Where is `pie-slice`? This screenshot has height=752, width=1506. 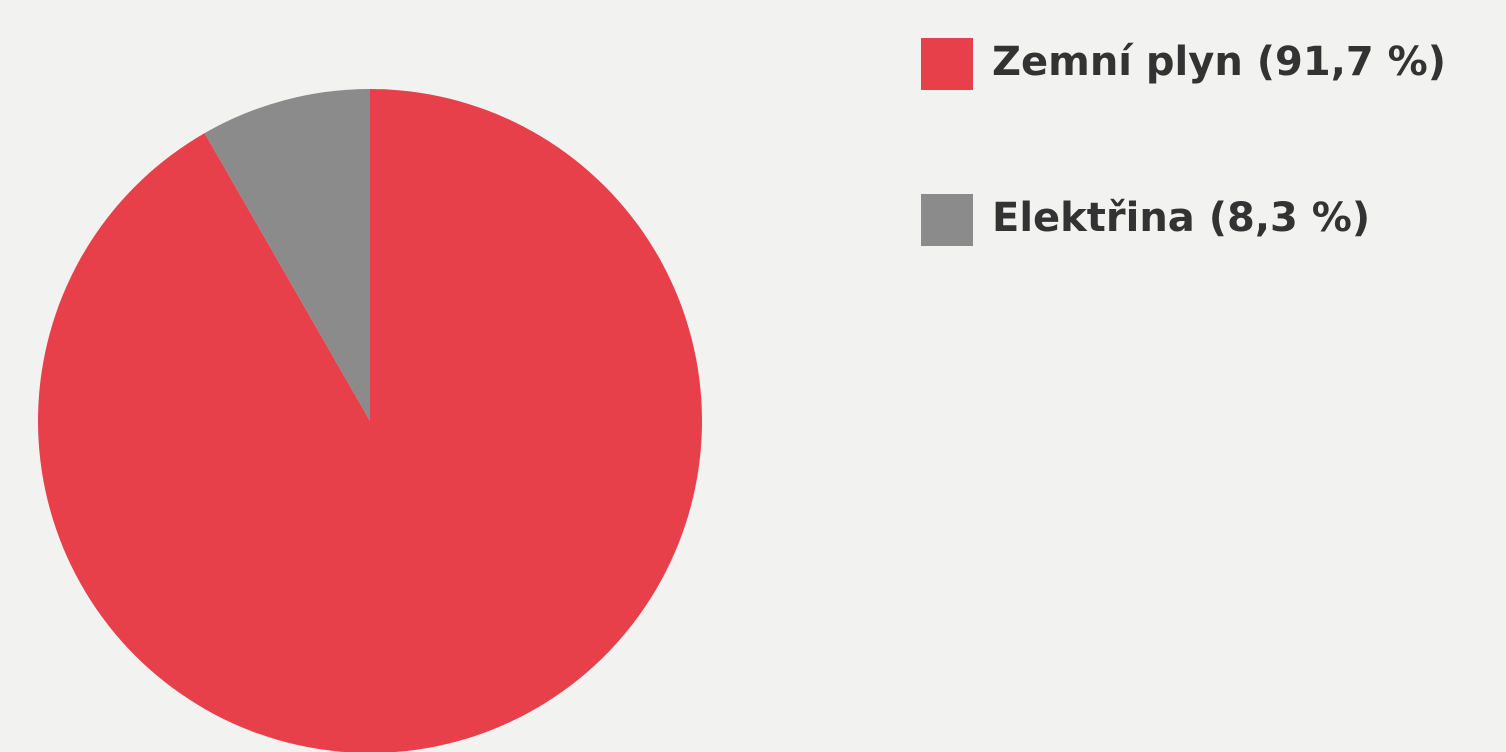
pie-slice is located at coordinates (287, 255).